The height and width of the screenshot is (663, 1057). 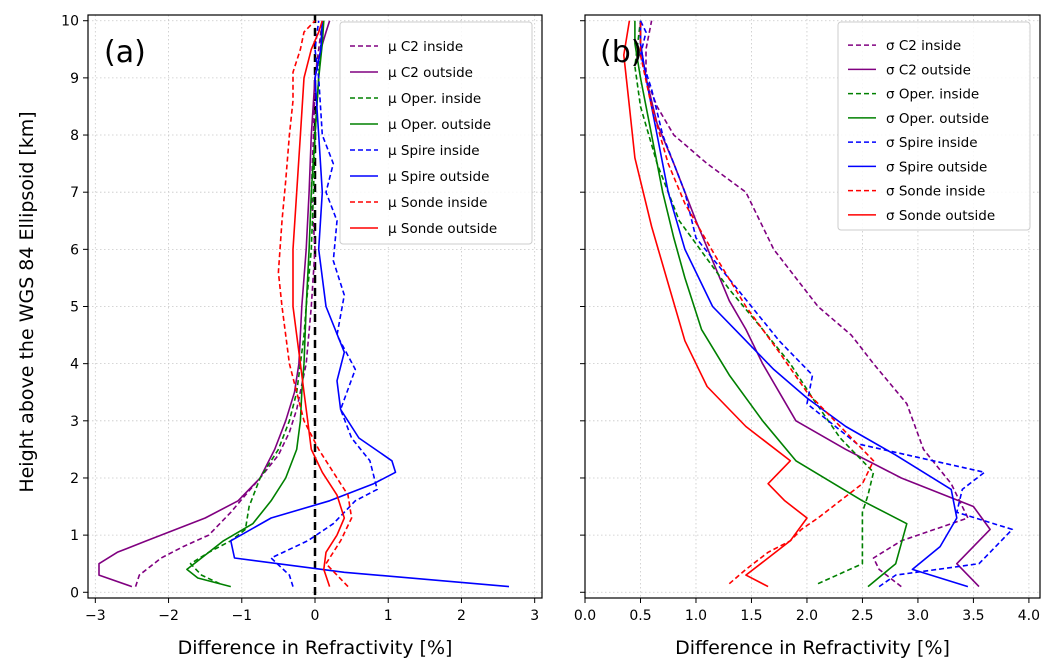 I want to click on x-tick-label: −3, so click(x=95, y=616).